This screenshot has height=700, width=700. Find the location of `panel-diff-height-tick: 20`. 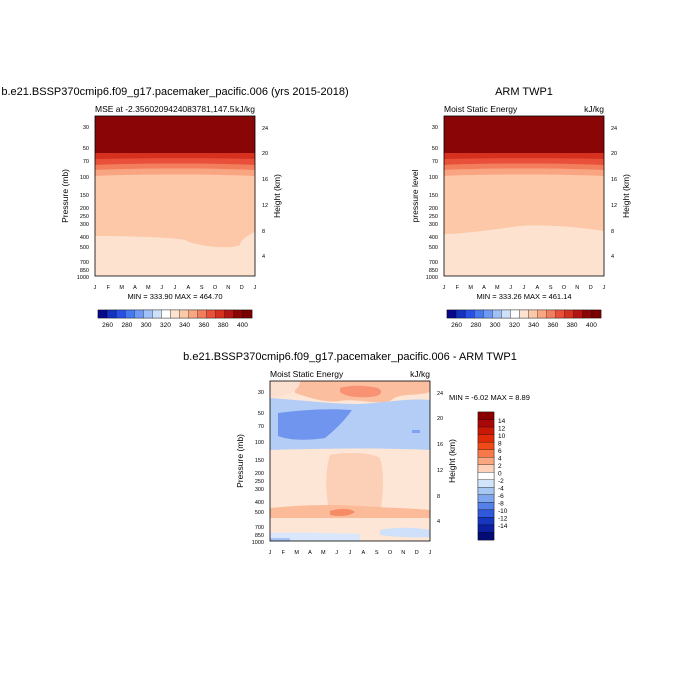

panel-diff-height-tick: 20 is located at coordinates (440, 419).